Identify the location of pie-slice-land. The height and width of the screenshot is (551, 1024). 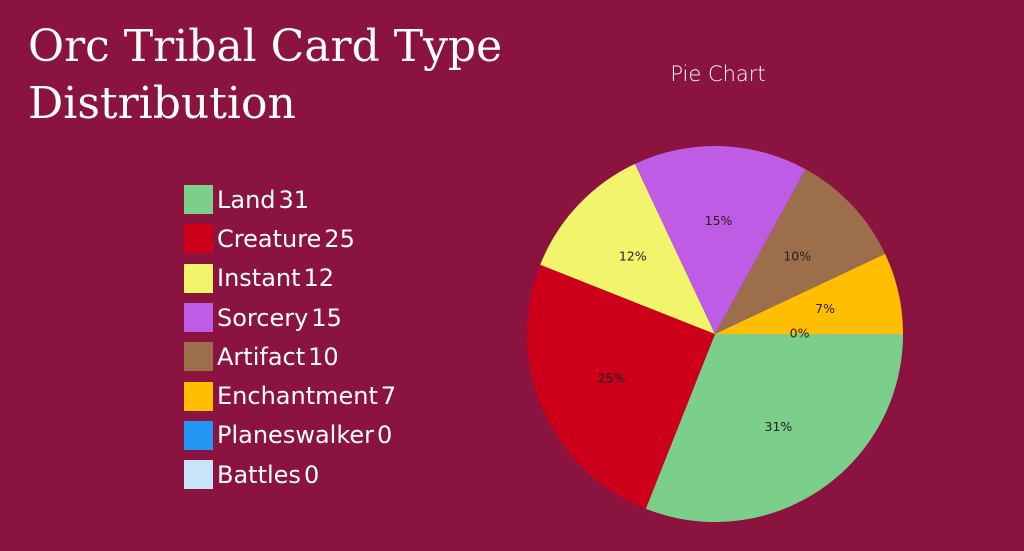
(774, 428).